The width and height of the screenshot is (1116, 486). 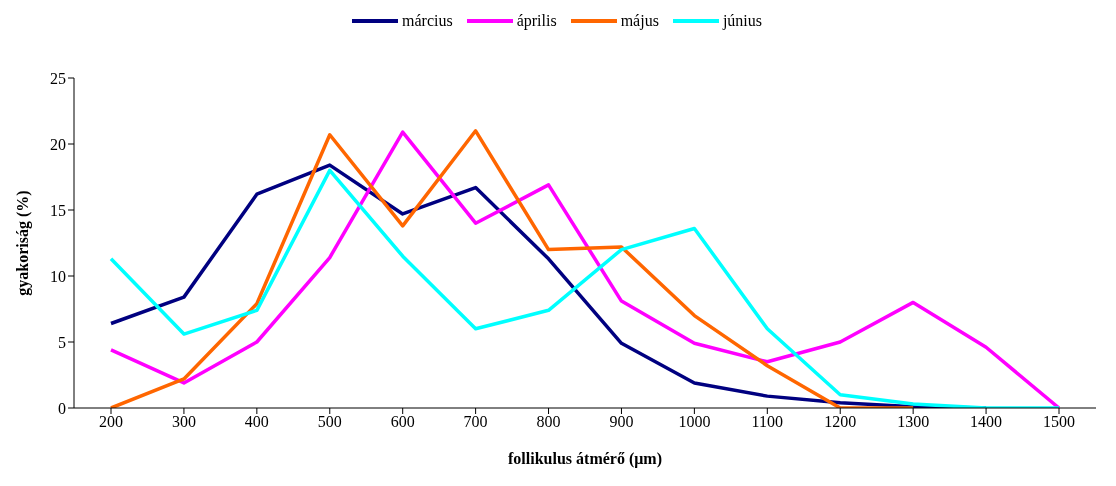 I want to click on legend-label: június, so click(x=742, y=21).